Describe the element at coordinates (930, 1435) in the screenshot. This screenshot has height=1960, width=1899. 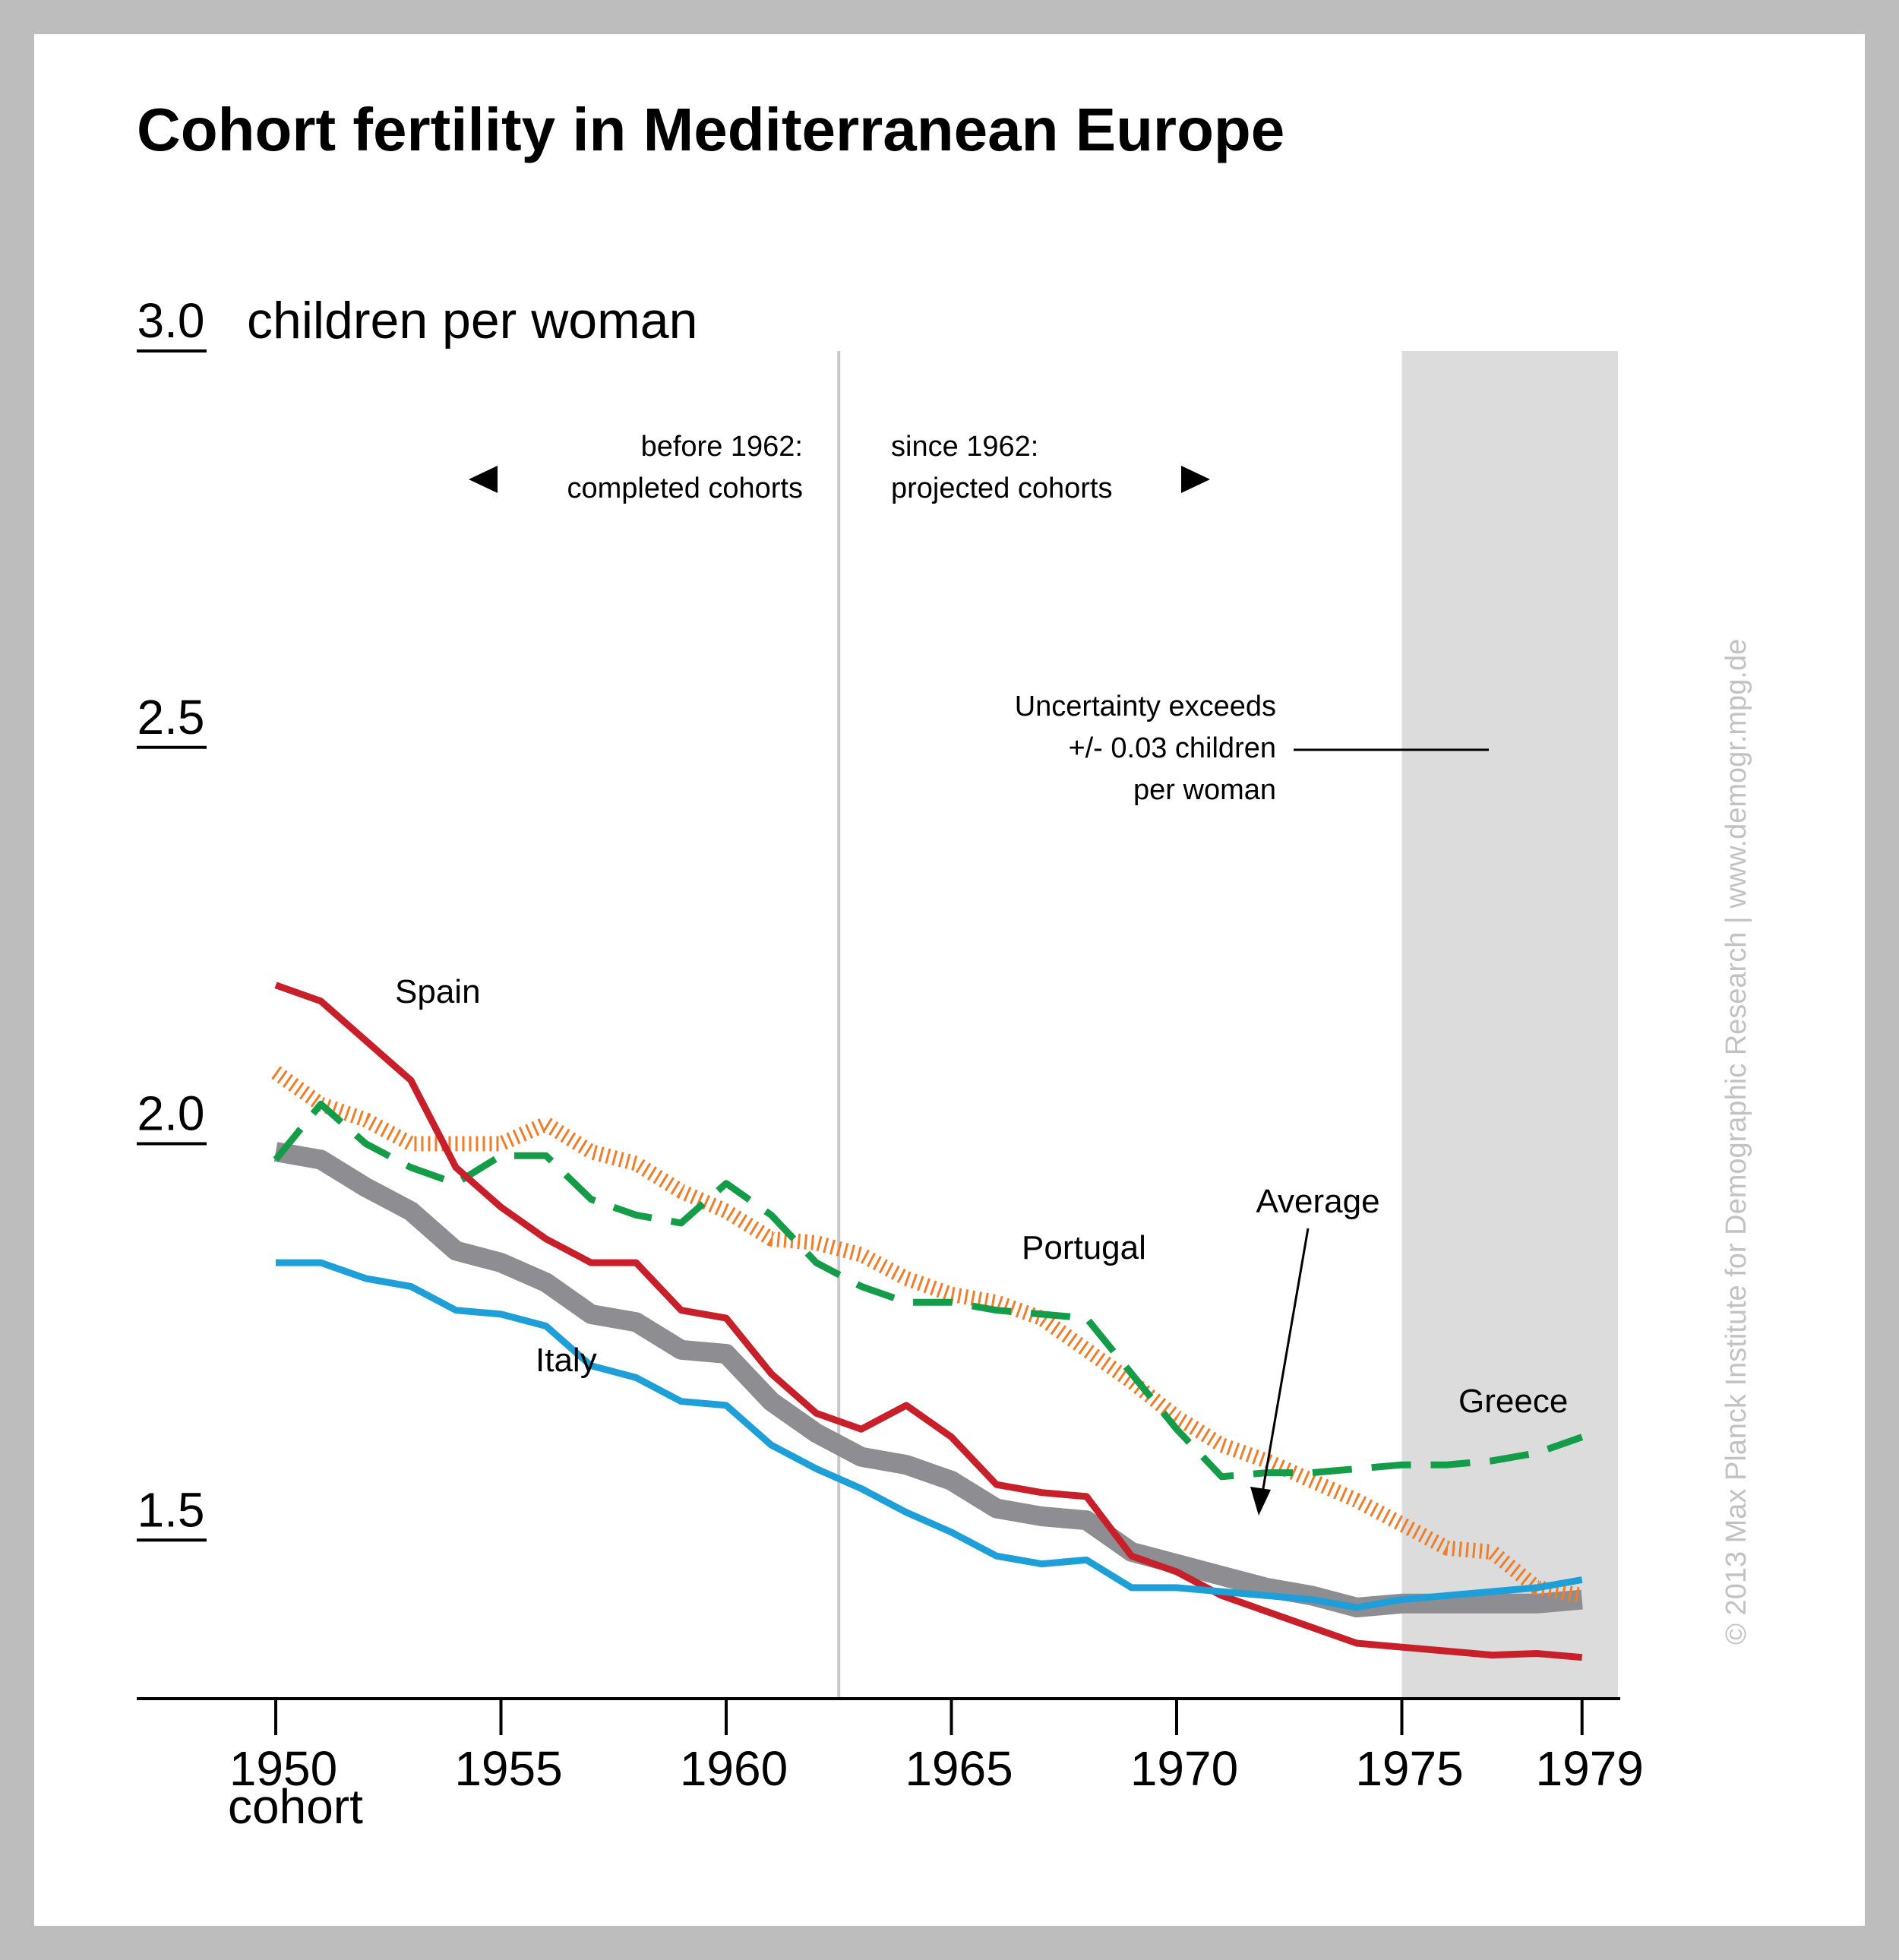
I see `series-line-italy` at that location.